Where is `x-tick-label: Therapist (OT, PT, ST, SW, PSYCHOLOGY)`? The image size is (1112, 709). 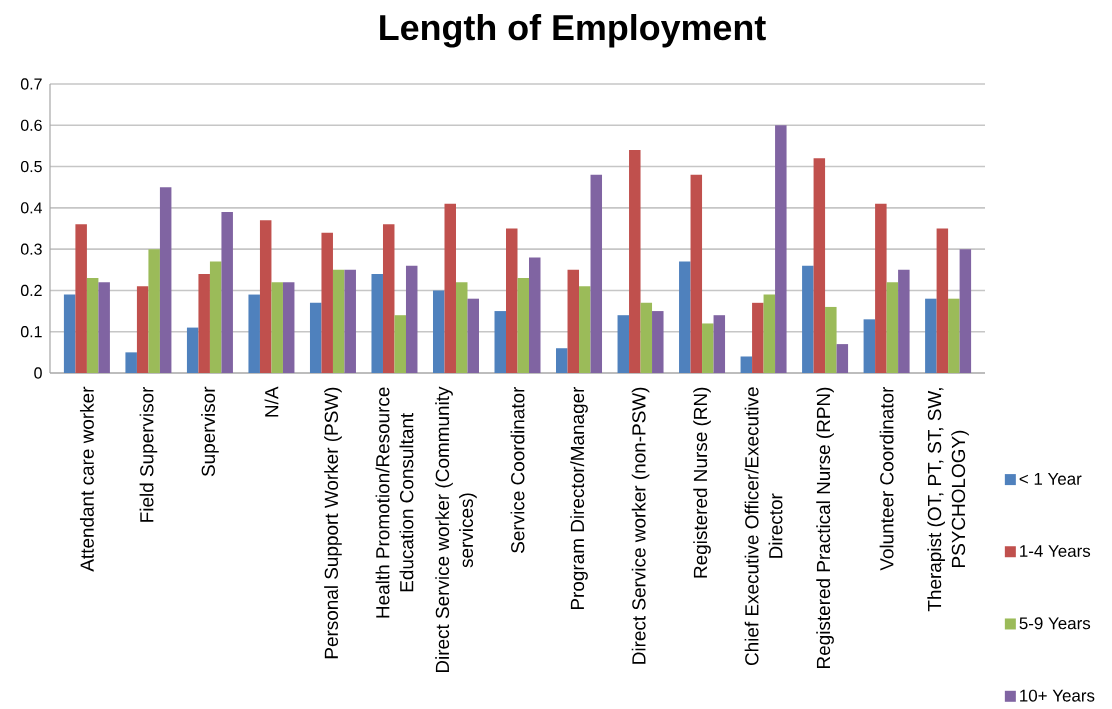 x-tick-label: Therapist (OT, PT, ST, SW, PSYCHOLOGY) is located at coordinates (948, 500).